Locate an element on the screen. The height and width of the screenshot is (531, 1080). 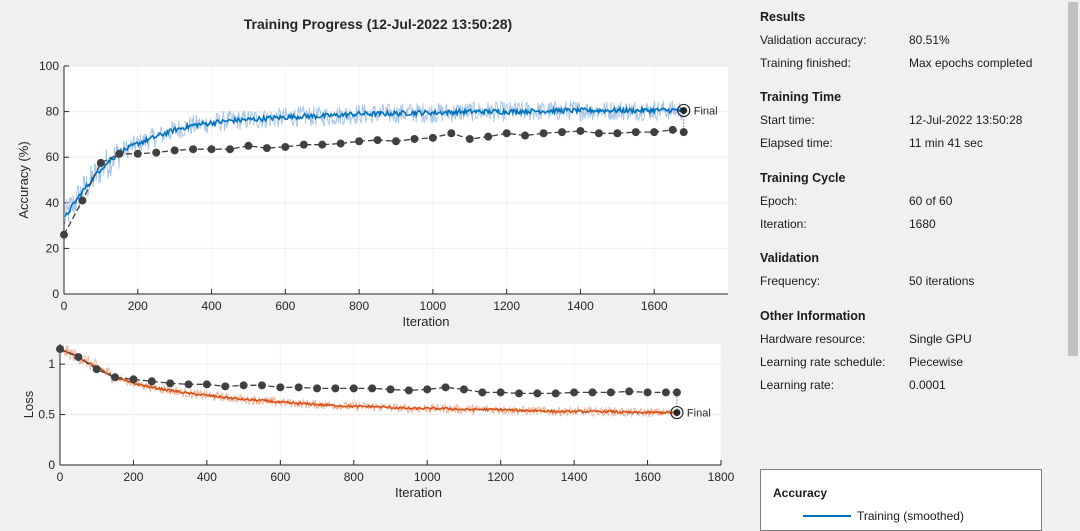
training-time-heading: Training Time is located at coordinates (801, 97).